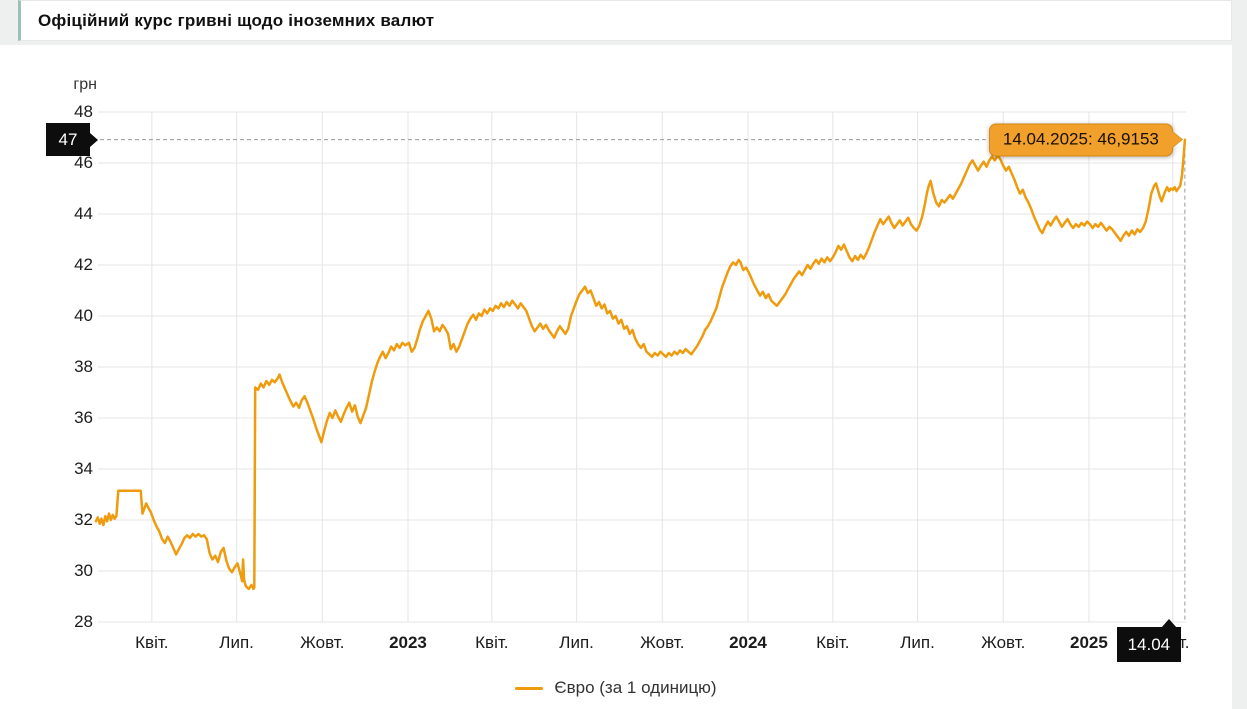 This screenshot has height=709, width=1247. What do you see at coordinates (748, 642) in the screenshot?
I see `x-axis-tick: 2024` at bounding box center [748, 642].